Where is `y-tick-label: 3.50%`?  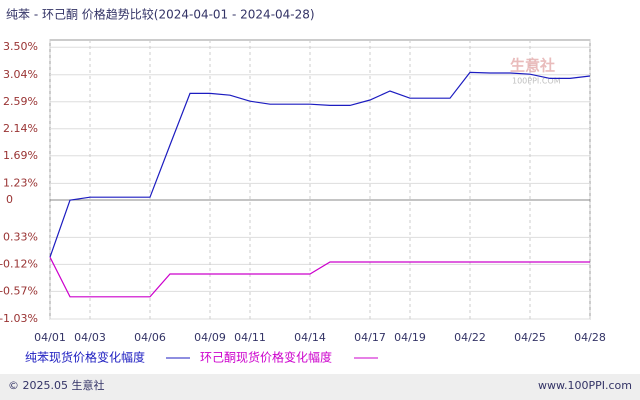 y-tick-label: 3.50% is located at coordinates (20, 46).